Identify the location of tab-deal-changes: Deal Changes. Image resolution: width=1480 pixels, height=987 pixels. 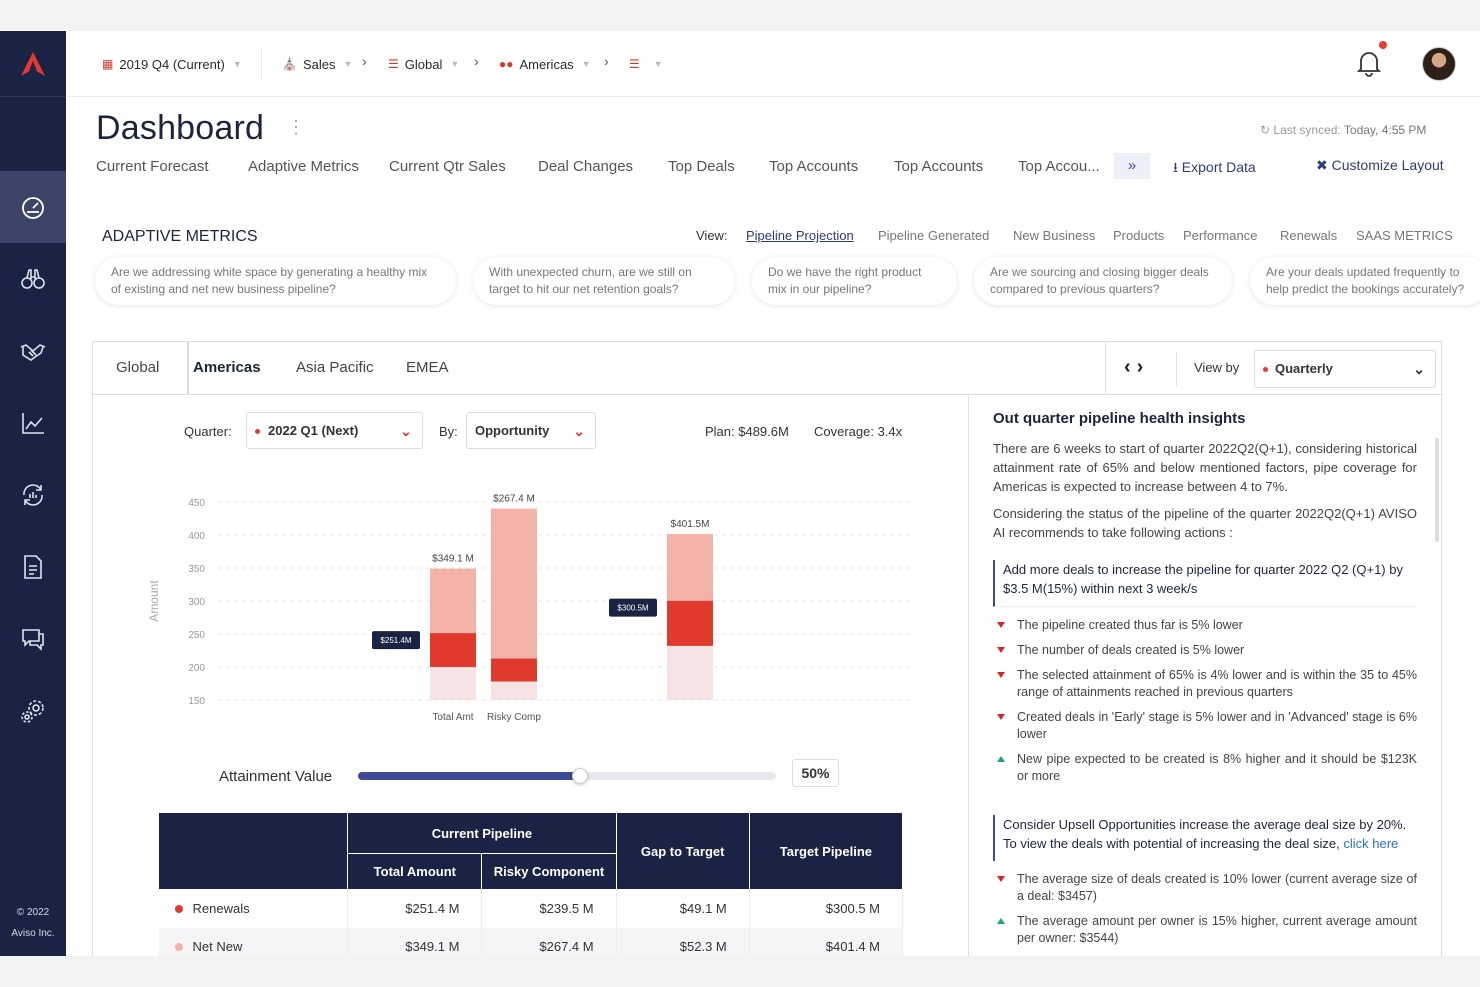
(586, 166).